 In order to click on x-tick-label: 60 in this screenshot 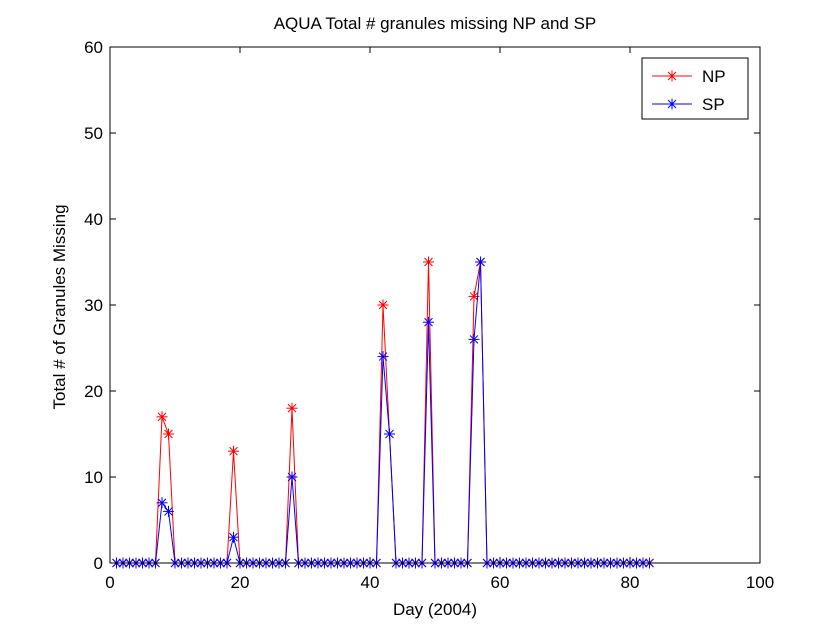, I will do `click(500, 582)`.